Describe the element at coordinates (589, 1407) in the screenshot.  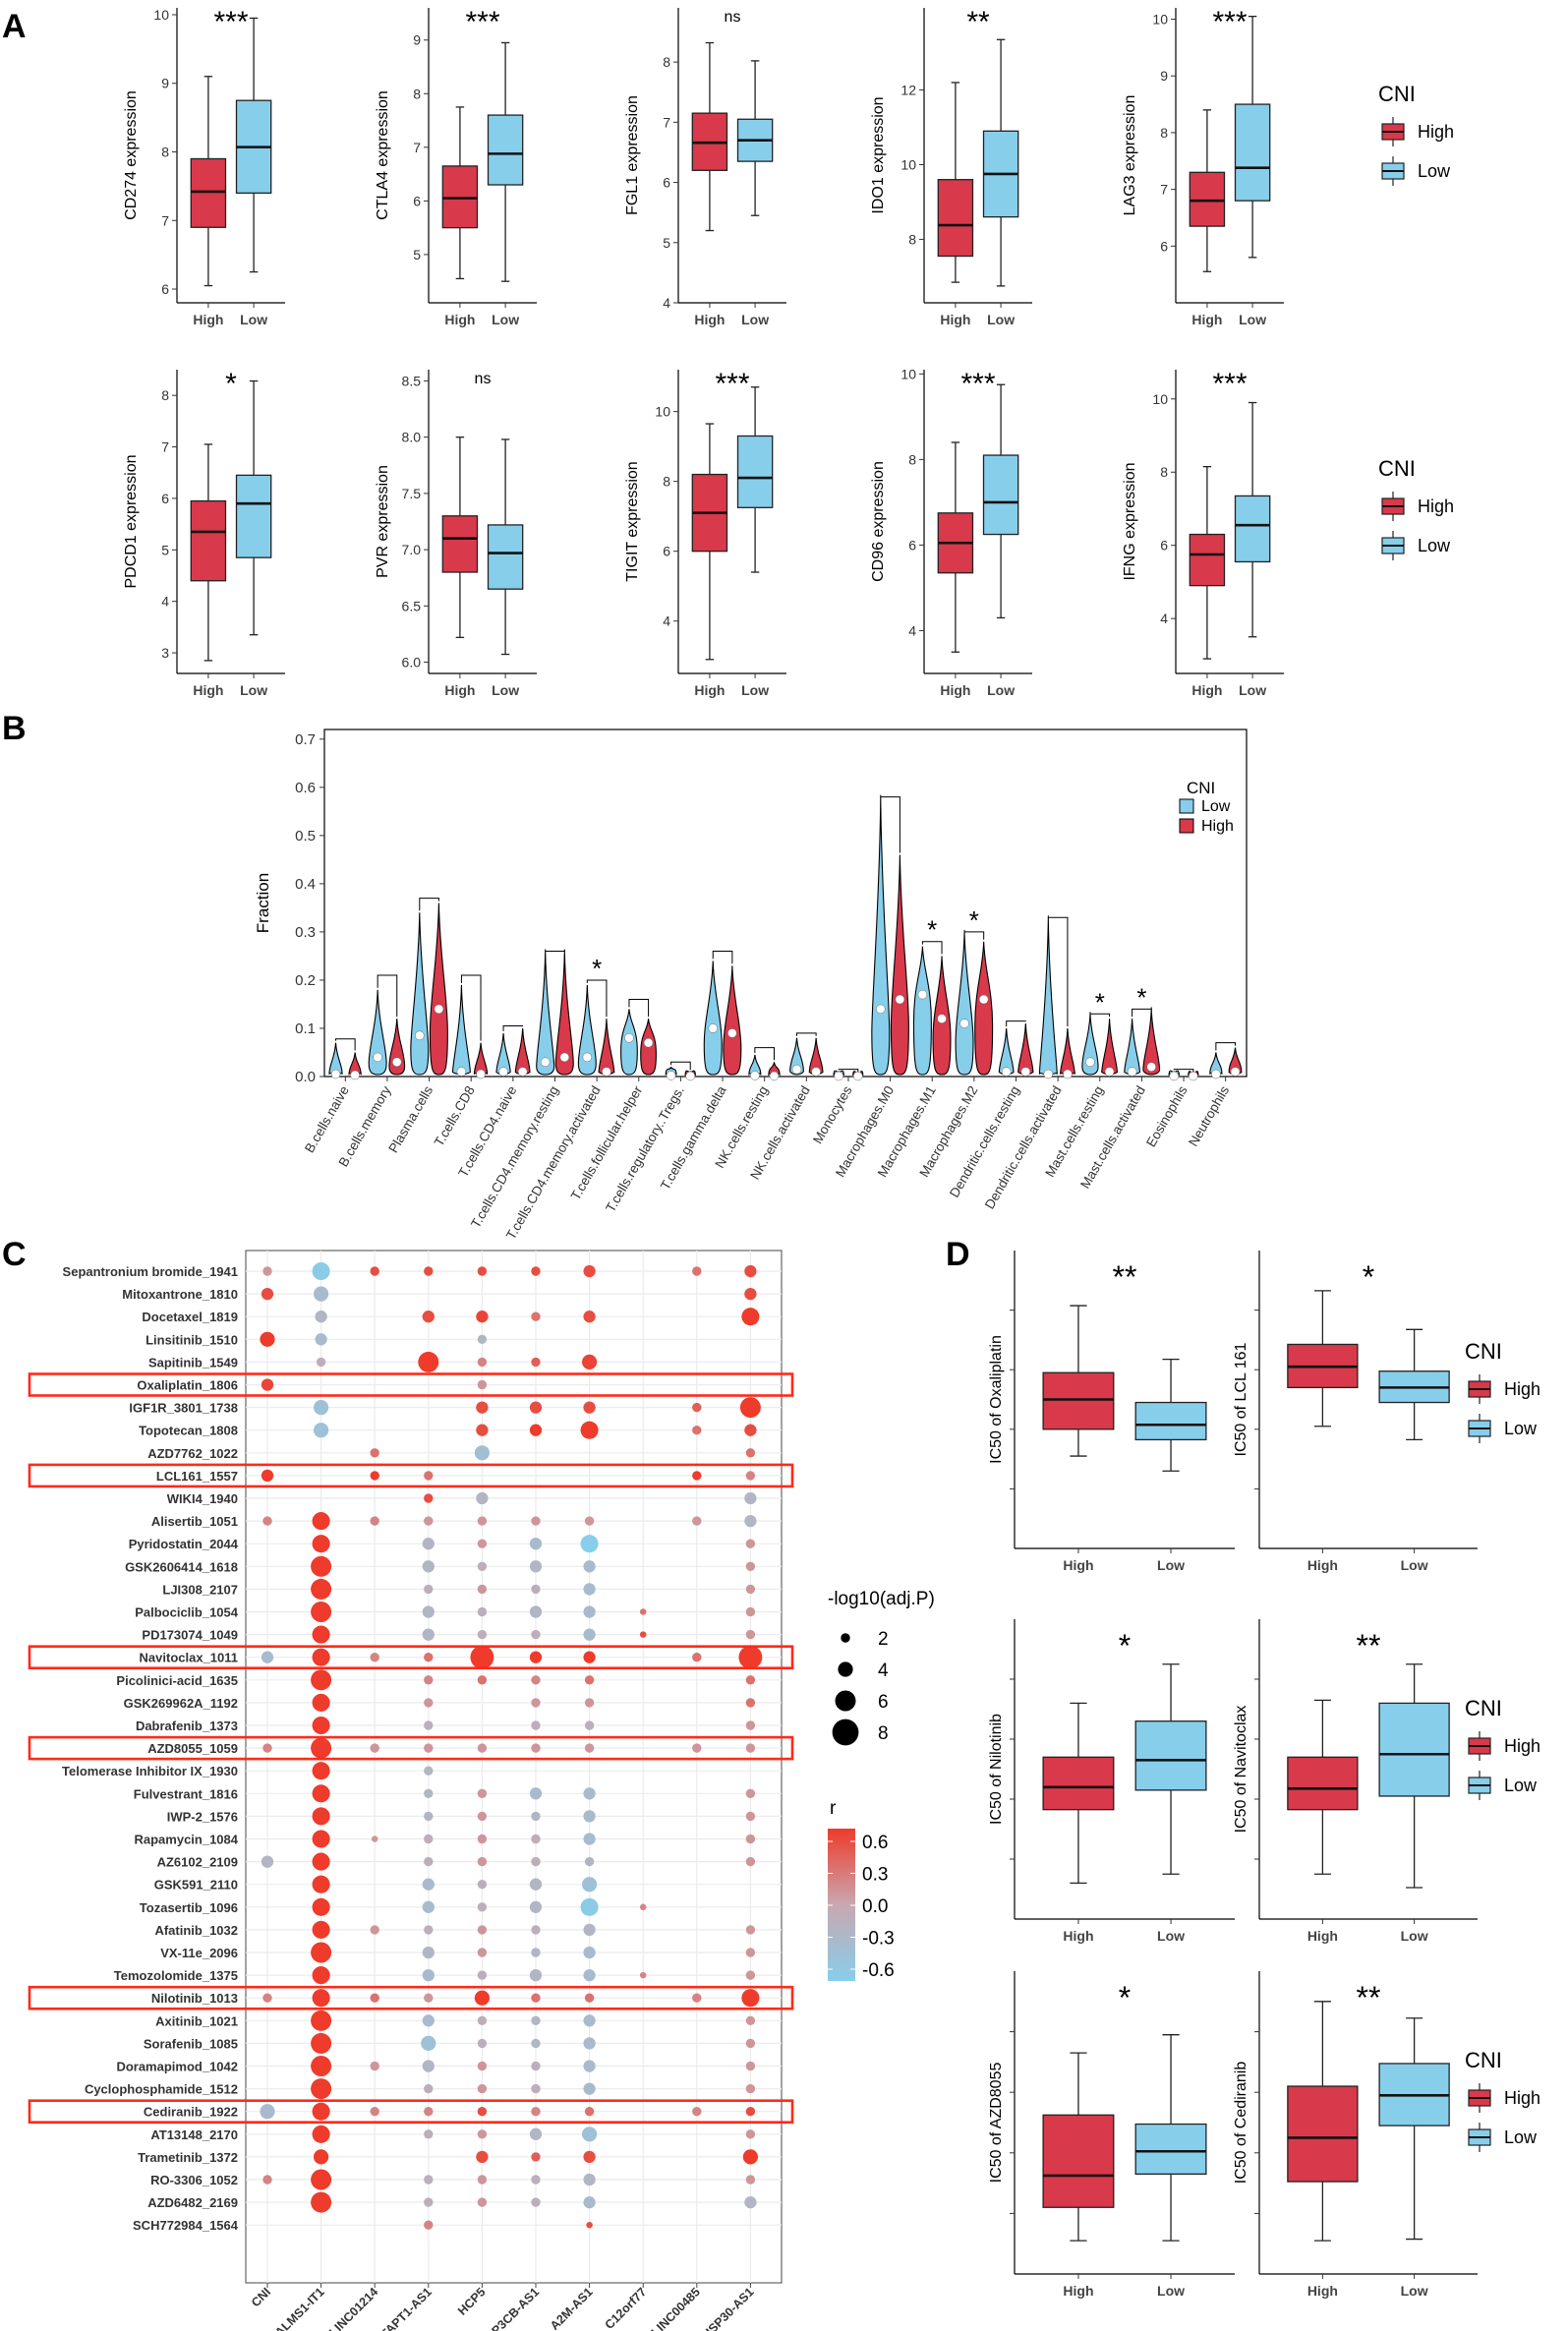
I see `panel-c-row-igf1r-3801-1738-dot` at that location.